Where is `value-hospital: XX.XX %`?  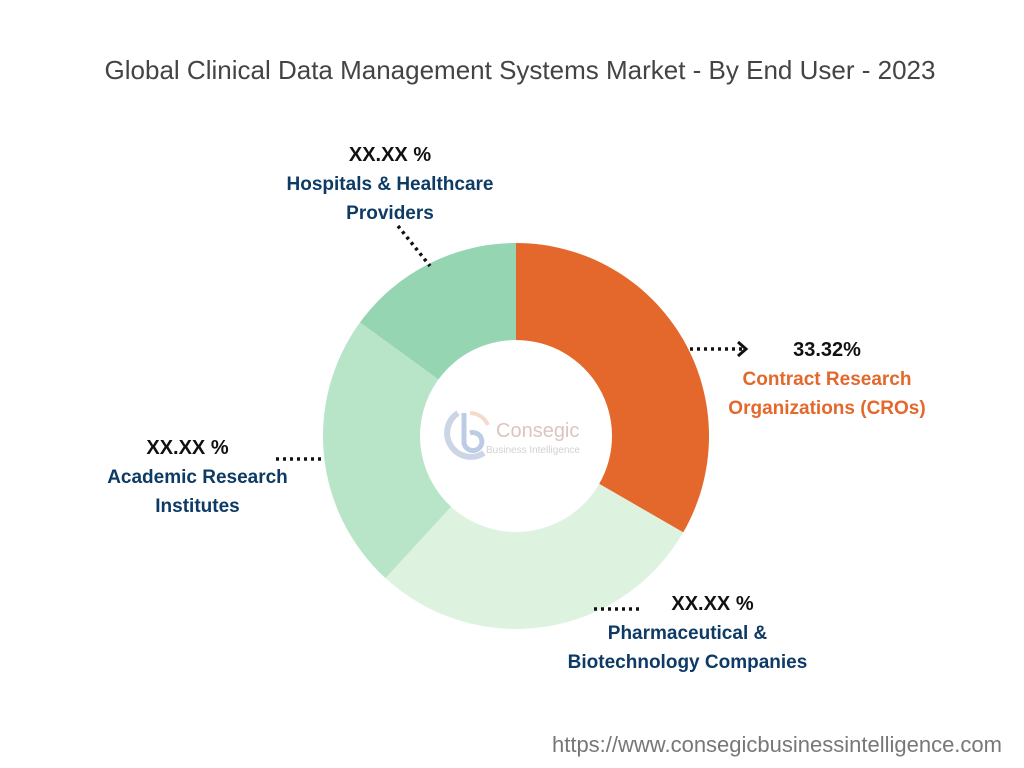 value-hospital: XX.XX % is located at coordinates (390, 155).